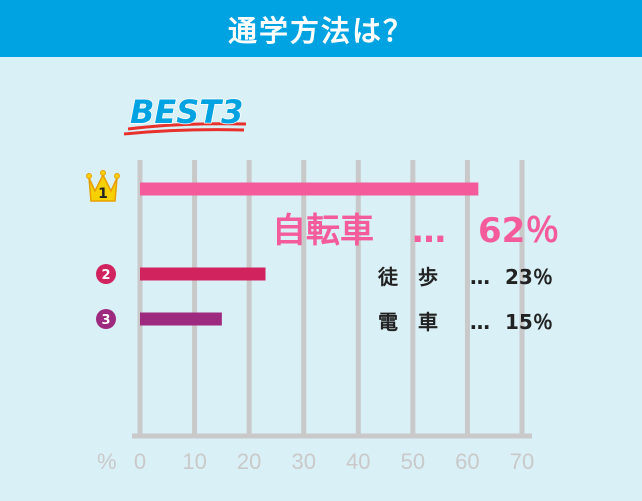 The image size is (642, 501). I want to click on annotation-label-3: 電 車, so click(408, 322).